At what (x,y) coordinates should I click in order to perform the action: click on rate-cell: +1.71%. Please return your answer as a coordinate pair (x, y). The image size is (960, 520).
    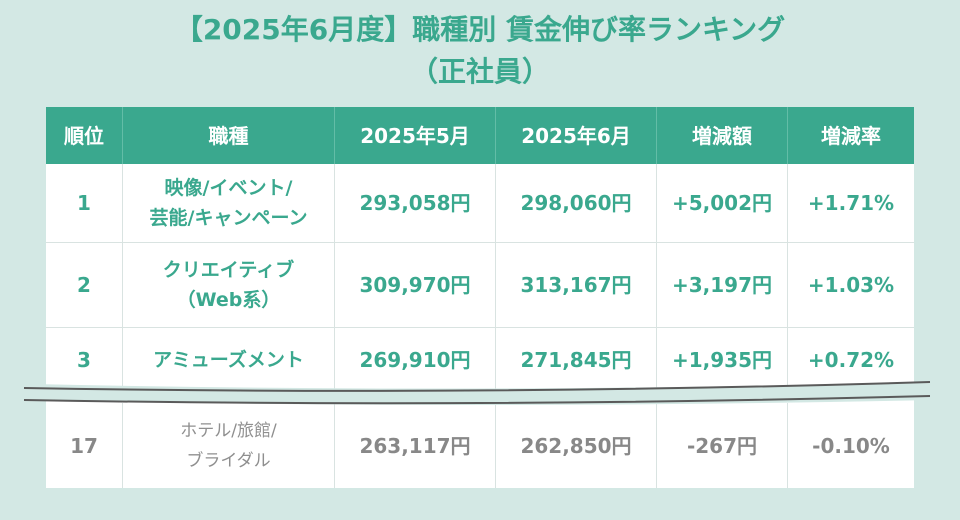
    Looking at the image, I should click on (851, 203).